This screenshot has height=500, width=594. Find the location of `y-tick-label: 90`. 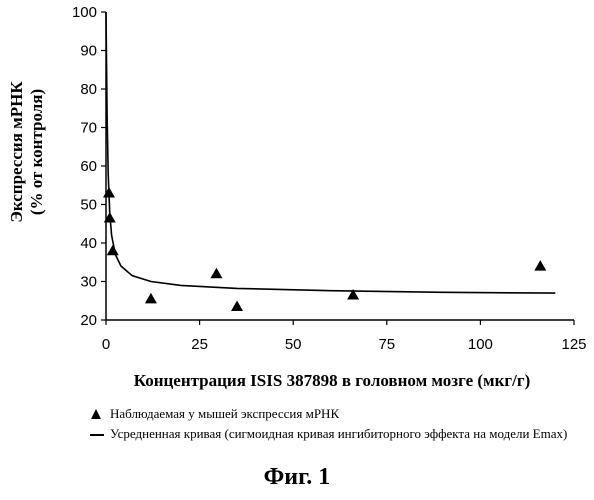

y-tick-label: 90 is located at coordinates (88, 51).